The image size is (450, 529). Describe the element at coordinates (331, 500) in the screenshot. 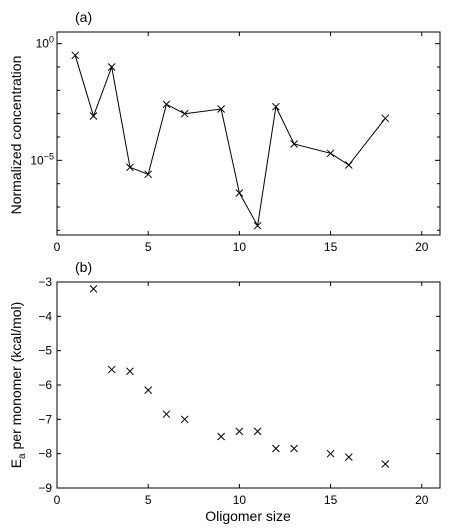

I see `panel-b-x-tick-label: 15` at that location.